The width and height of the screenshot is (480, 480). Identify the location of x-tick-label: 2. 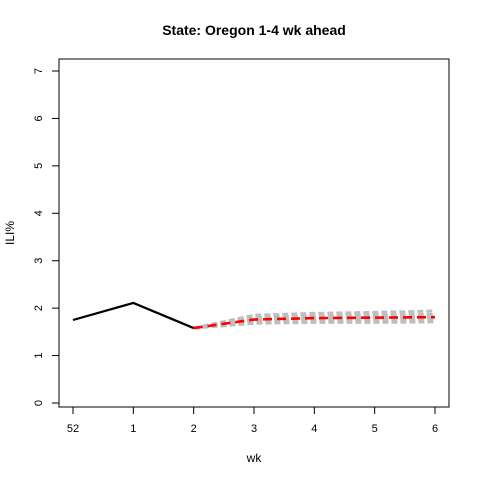
(194, 429).